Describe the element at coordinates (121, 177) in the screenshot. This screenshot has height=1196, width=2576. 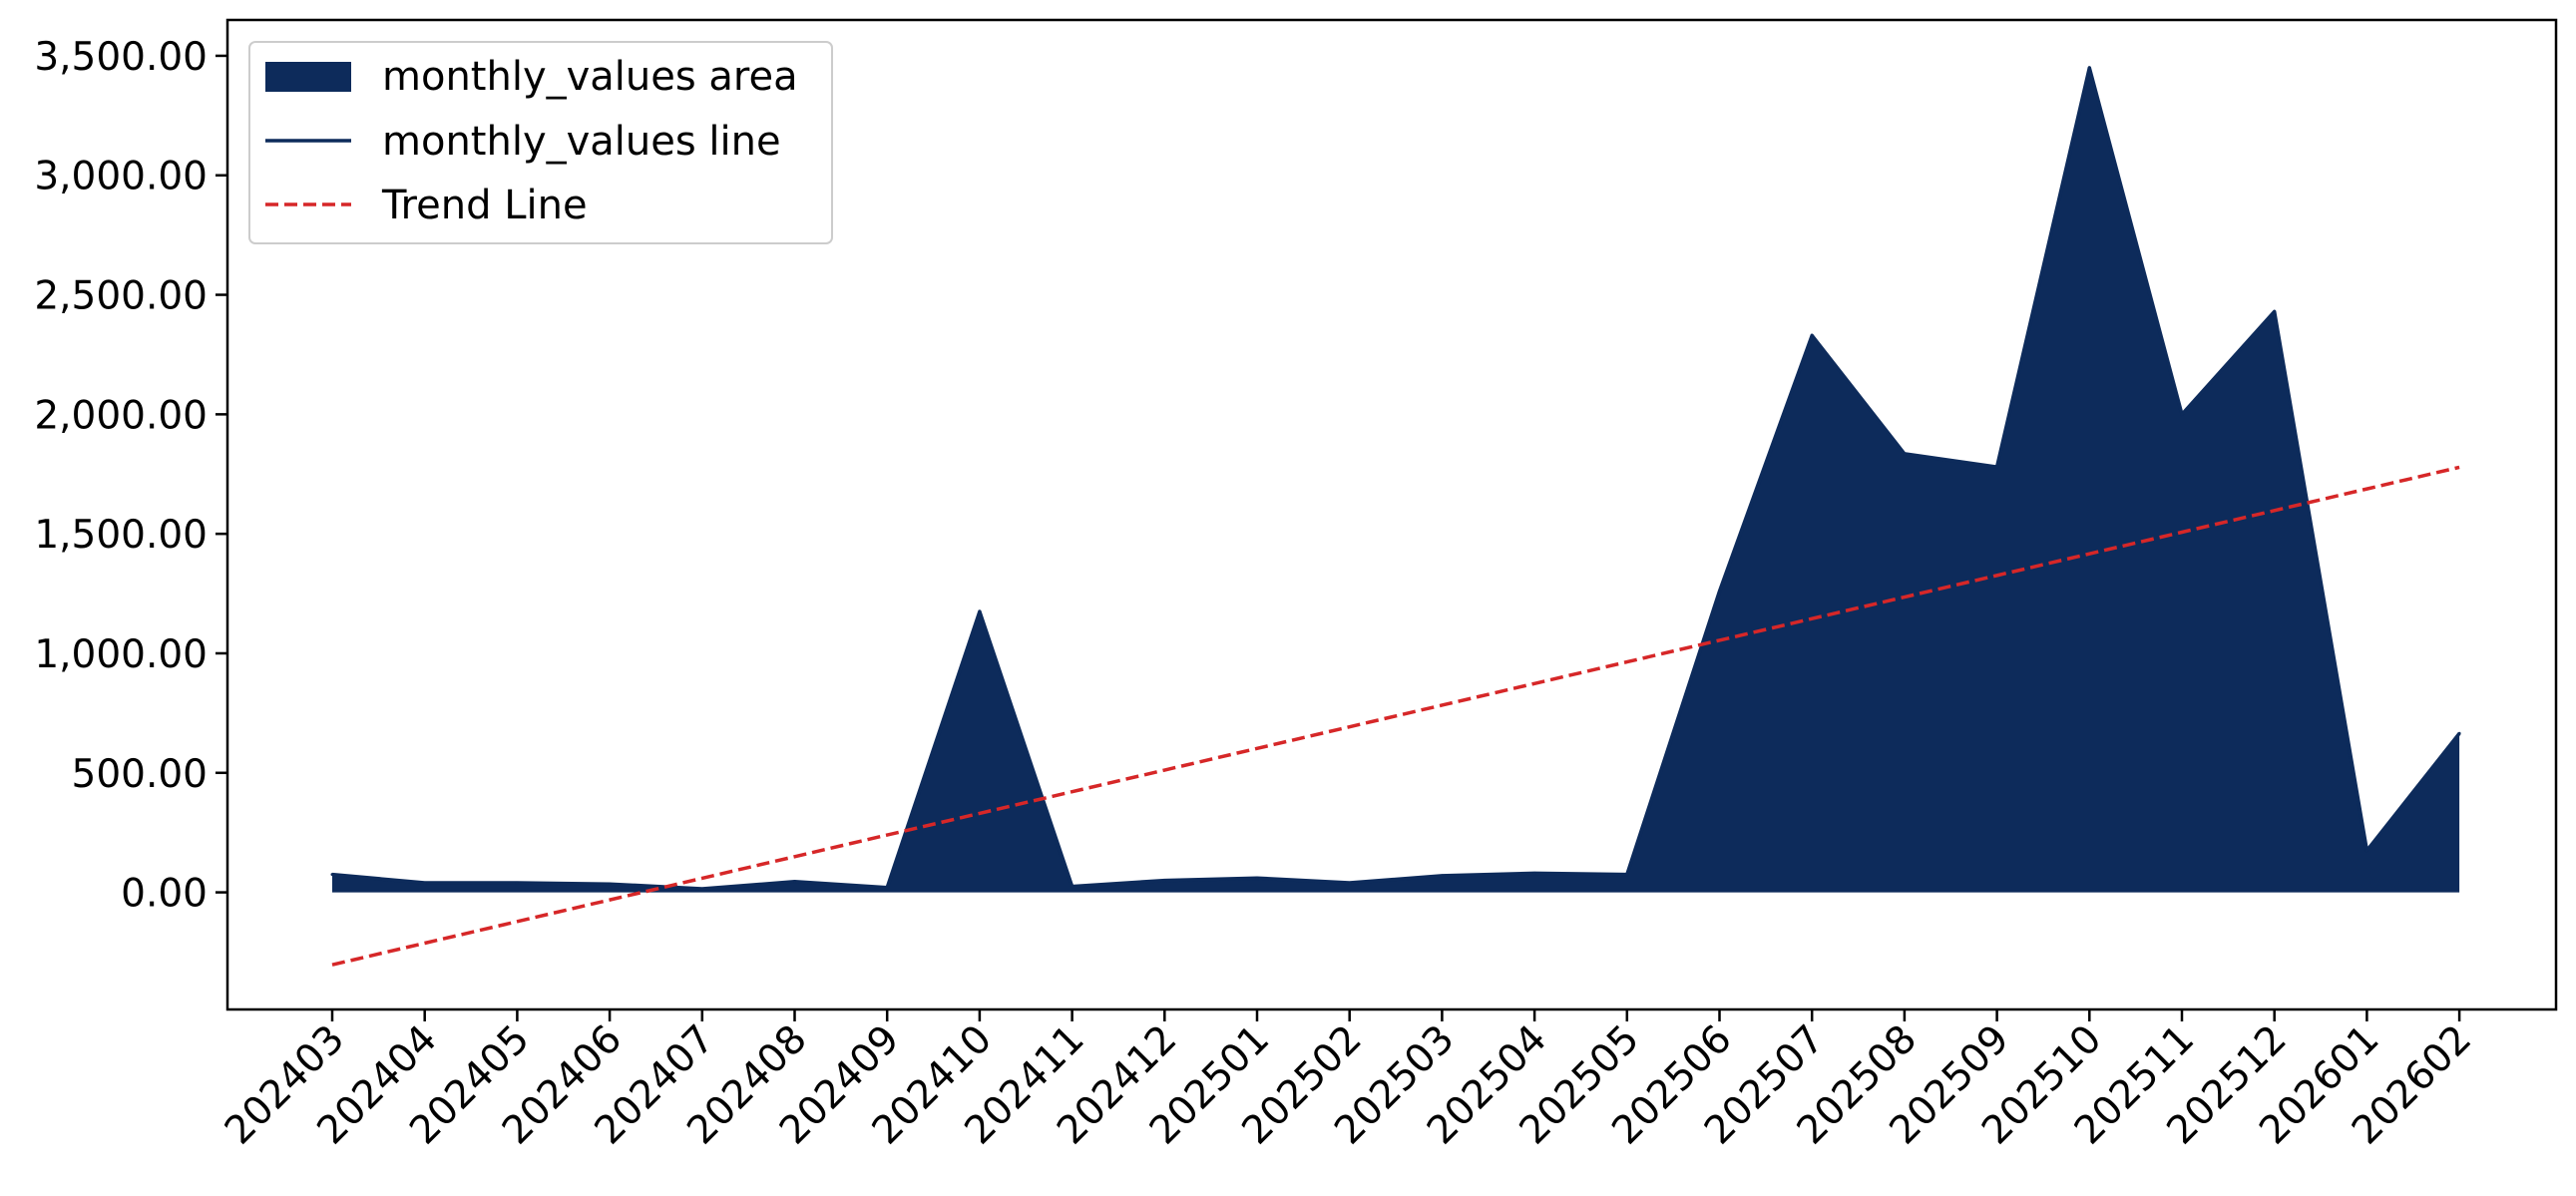
I see `y-tick-label: 3,000.00` at that location.